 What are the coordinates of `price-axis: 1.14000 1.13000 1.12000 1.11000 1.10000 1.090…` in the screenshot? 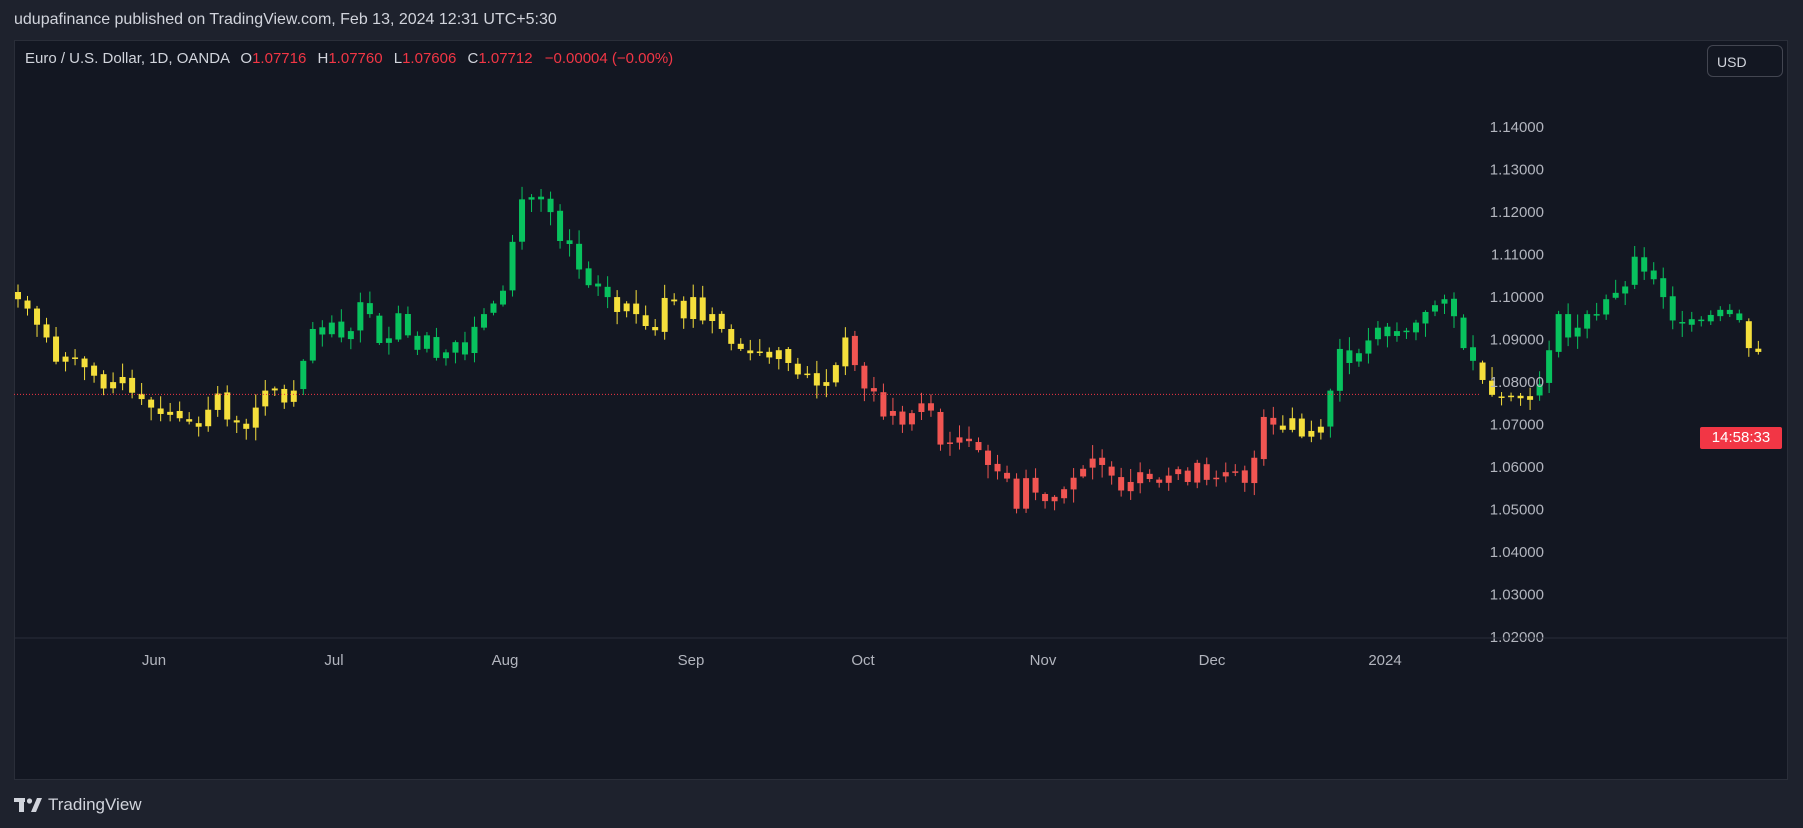 It's located at (1505, 410).